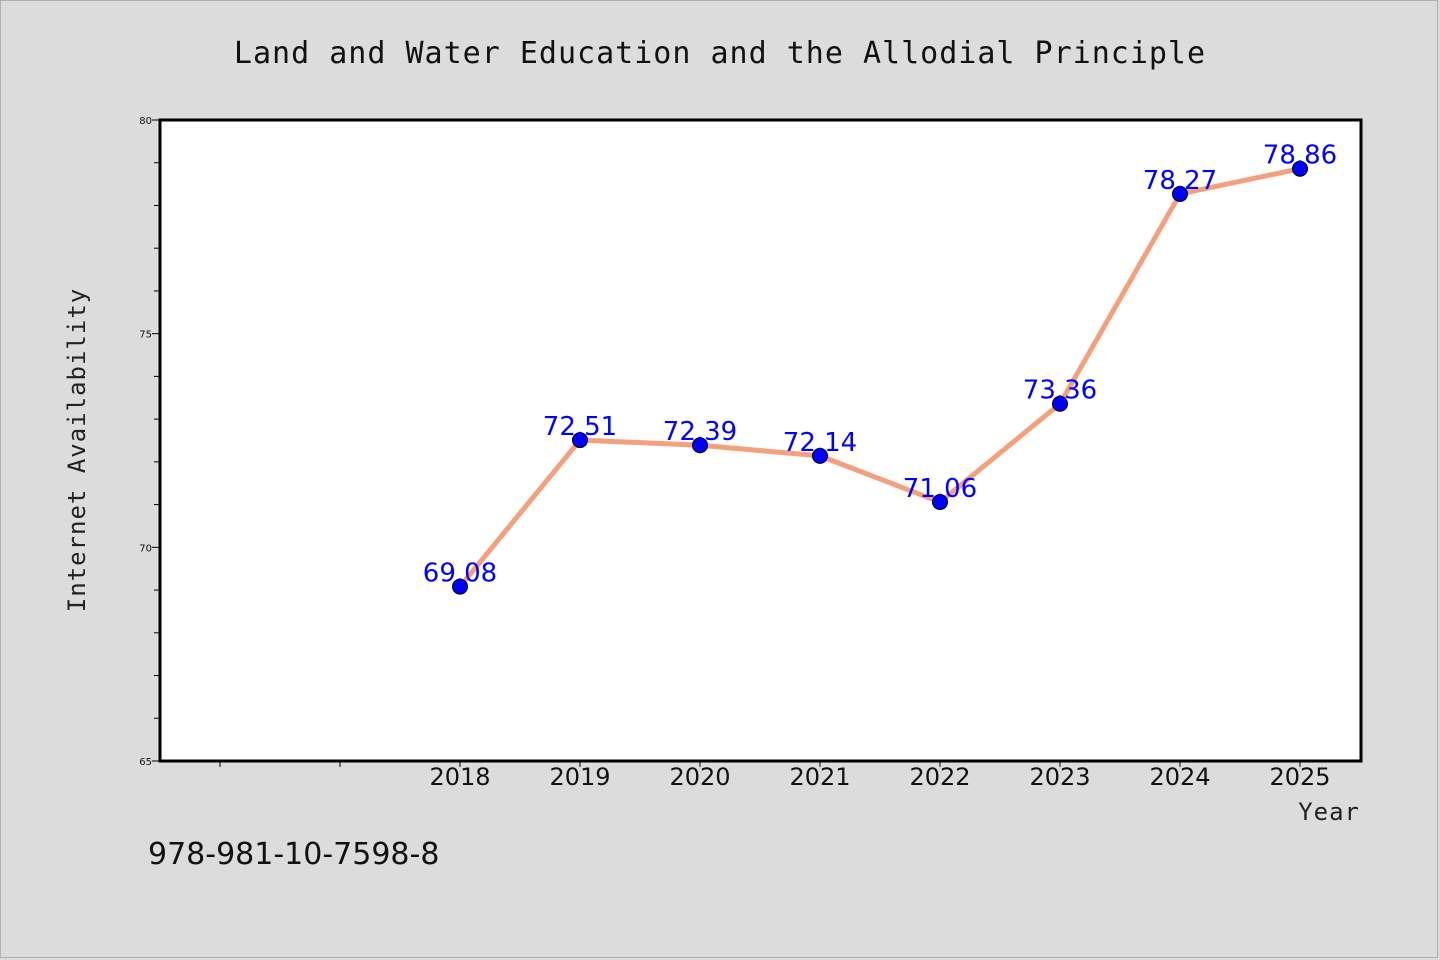 This screenshot has height=960, width=1440. Describe the element at coordinates (145, 335) in the screenshot. I see `y-tick-label: 75` at that location.